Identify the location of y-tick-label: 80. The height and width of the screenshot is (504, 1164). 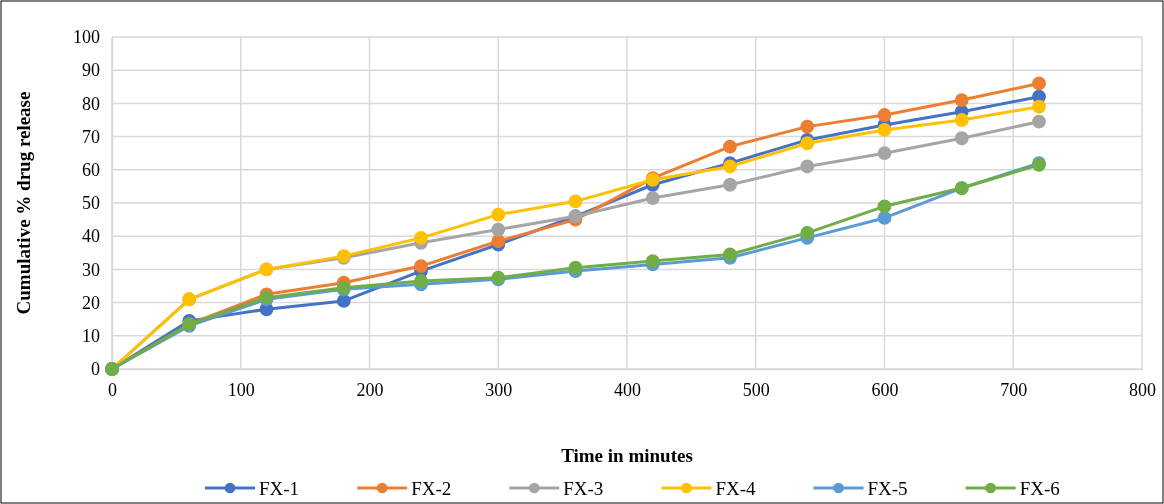
(91, 103).